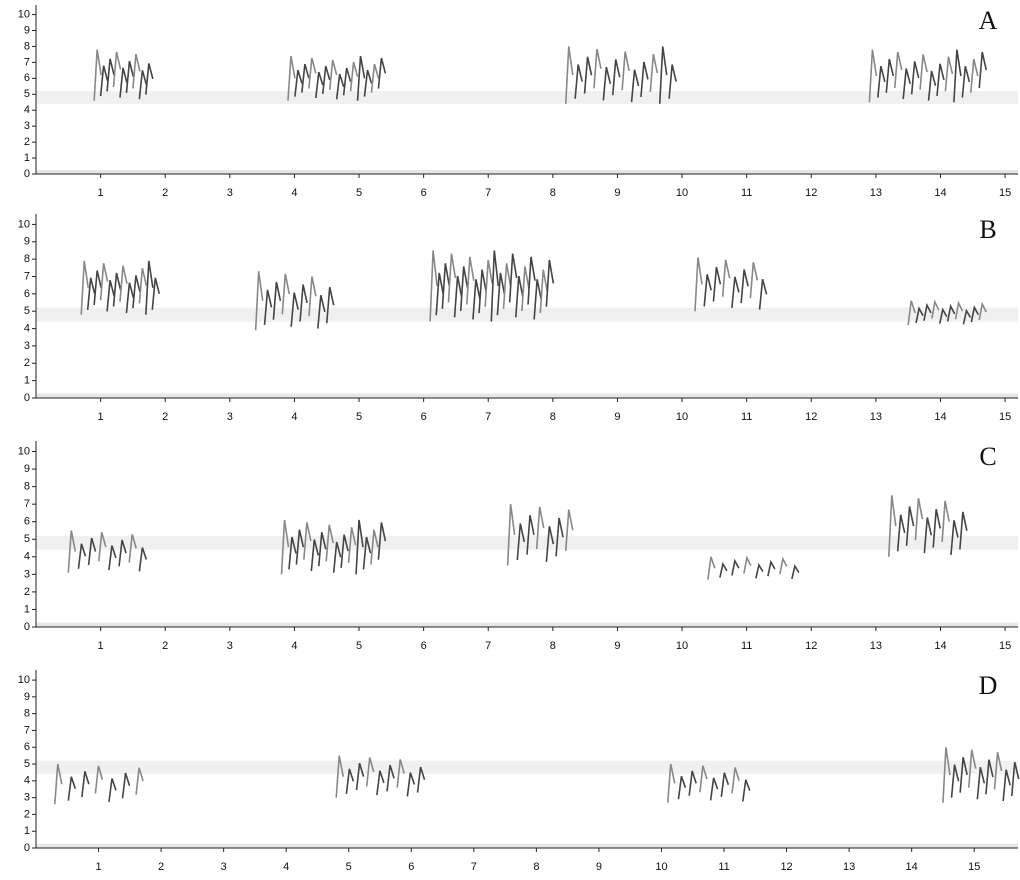 The height and width of the screenshot is (880, 1020). I want to click on noise-floor, so click(527, 845).